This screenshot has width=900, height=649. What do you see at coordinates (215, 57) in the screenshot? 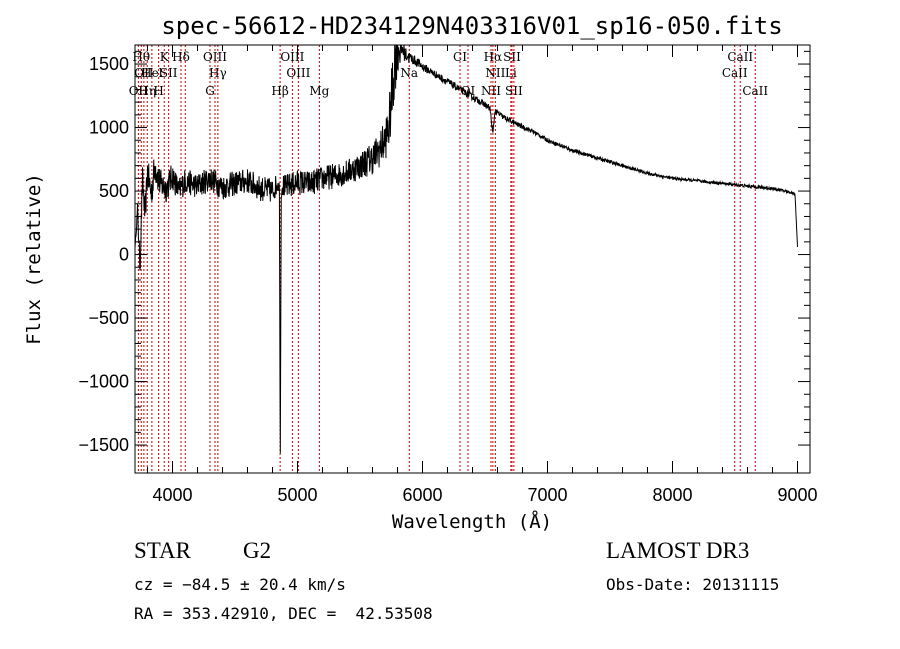
I see `line-label-11: OIII` at bounding box center [215, 57].